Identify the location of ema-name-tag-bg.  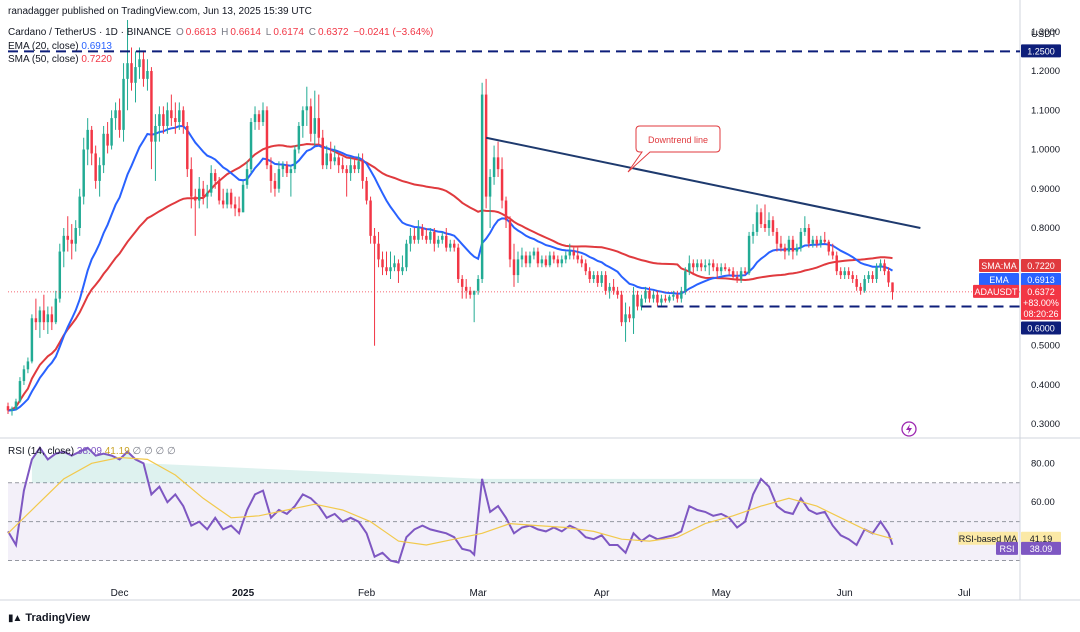
(999, 279).